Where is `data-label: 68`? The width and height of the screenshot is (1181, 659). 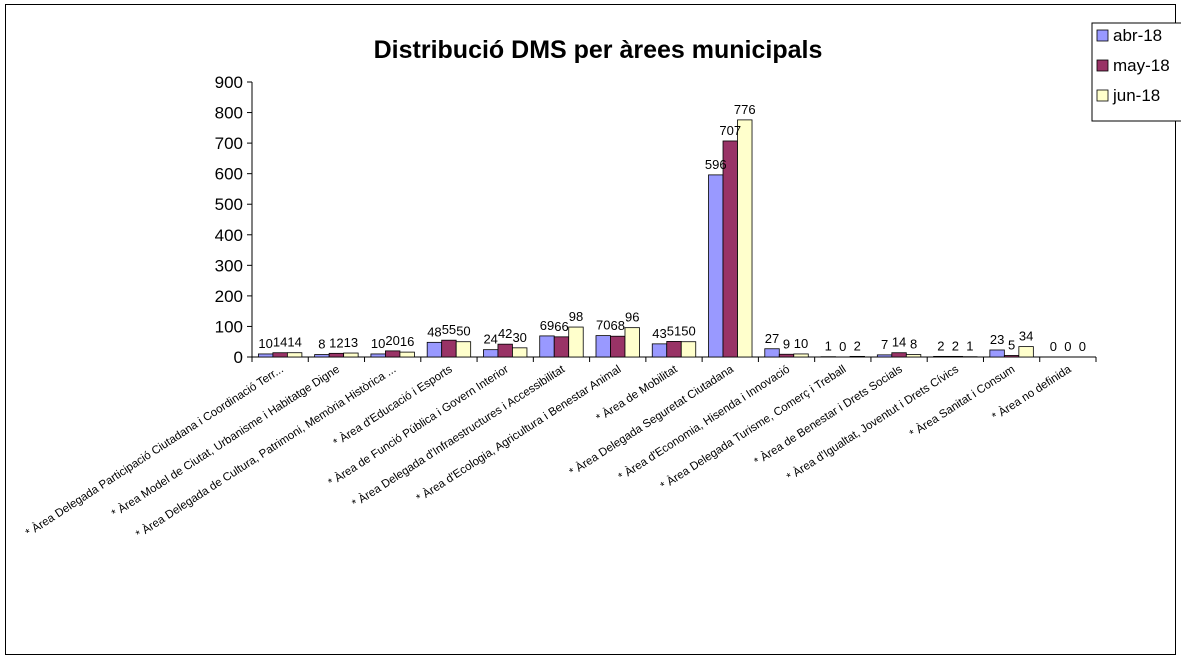
data-label: 68 is located at coordinates (617, 325).